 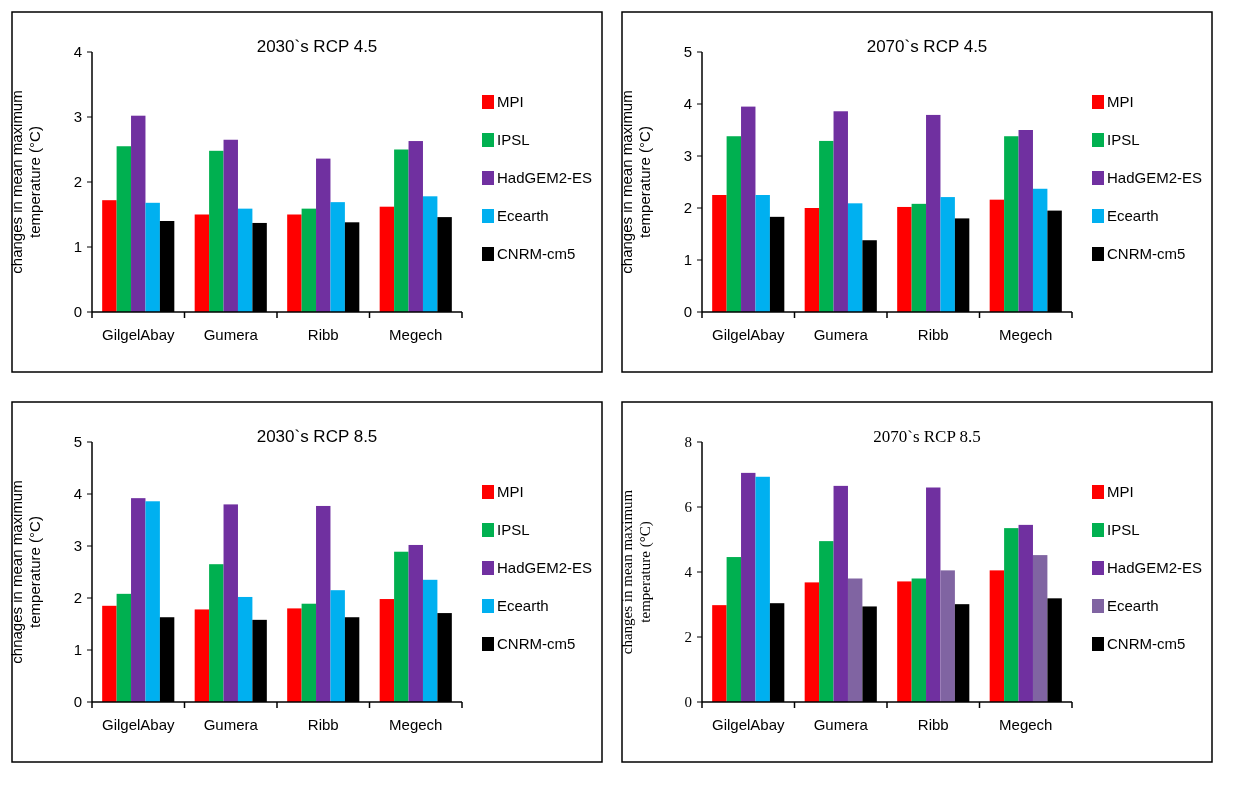 I want to click on chart-title: 2030`s RCP 8.5, so click(x=317, y=436).